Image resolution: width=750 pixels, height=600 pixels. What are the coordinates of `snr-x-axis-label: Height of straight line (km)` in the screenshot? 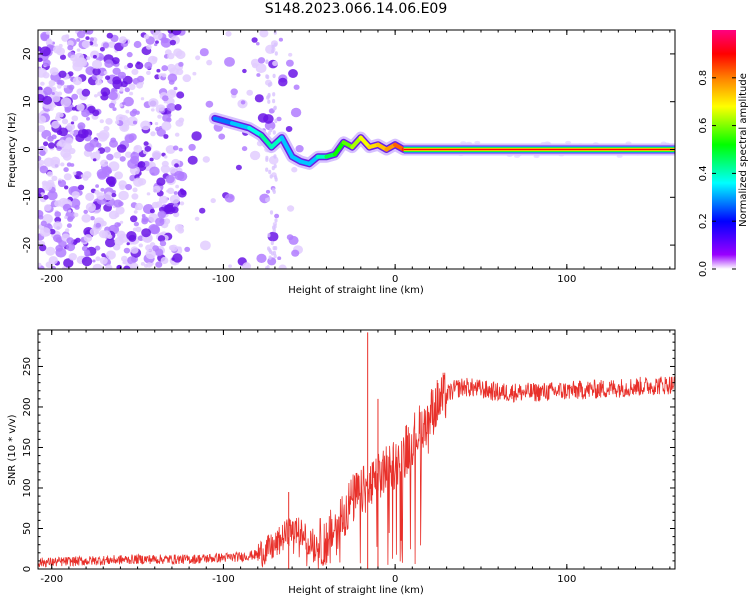 It's located at (356, 590).